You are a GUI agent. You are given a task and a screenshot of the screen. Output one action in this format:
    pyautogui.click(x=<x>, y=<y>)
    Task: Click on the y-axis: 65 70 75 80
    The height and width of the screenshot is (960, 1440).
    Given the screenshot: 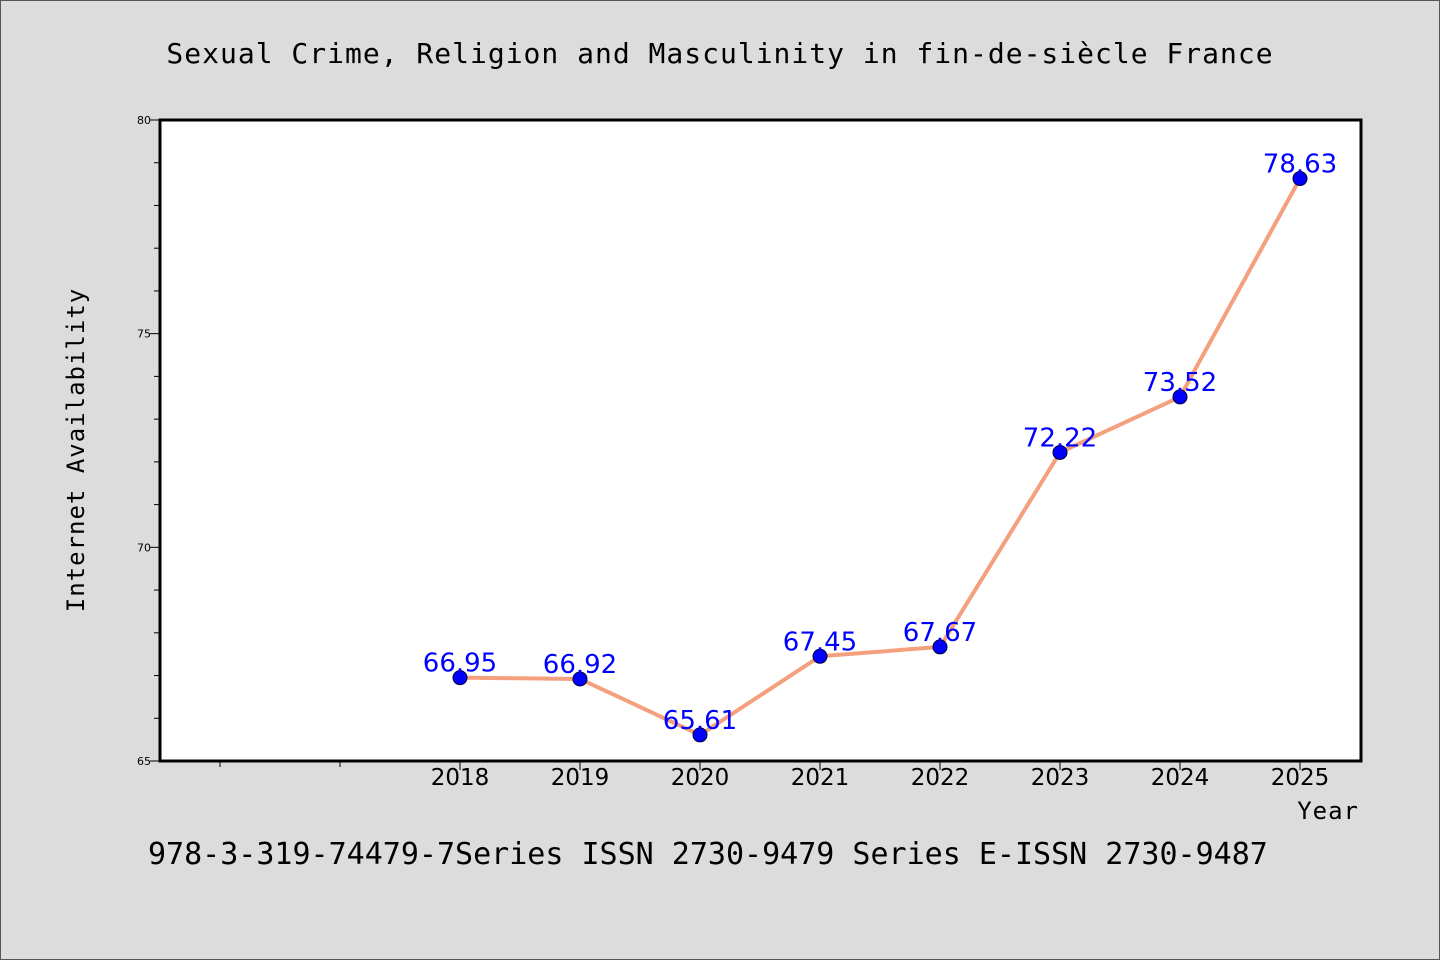 What is the action you would take?
    pyautogui.click(x=148, y=441)
    